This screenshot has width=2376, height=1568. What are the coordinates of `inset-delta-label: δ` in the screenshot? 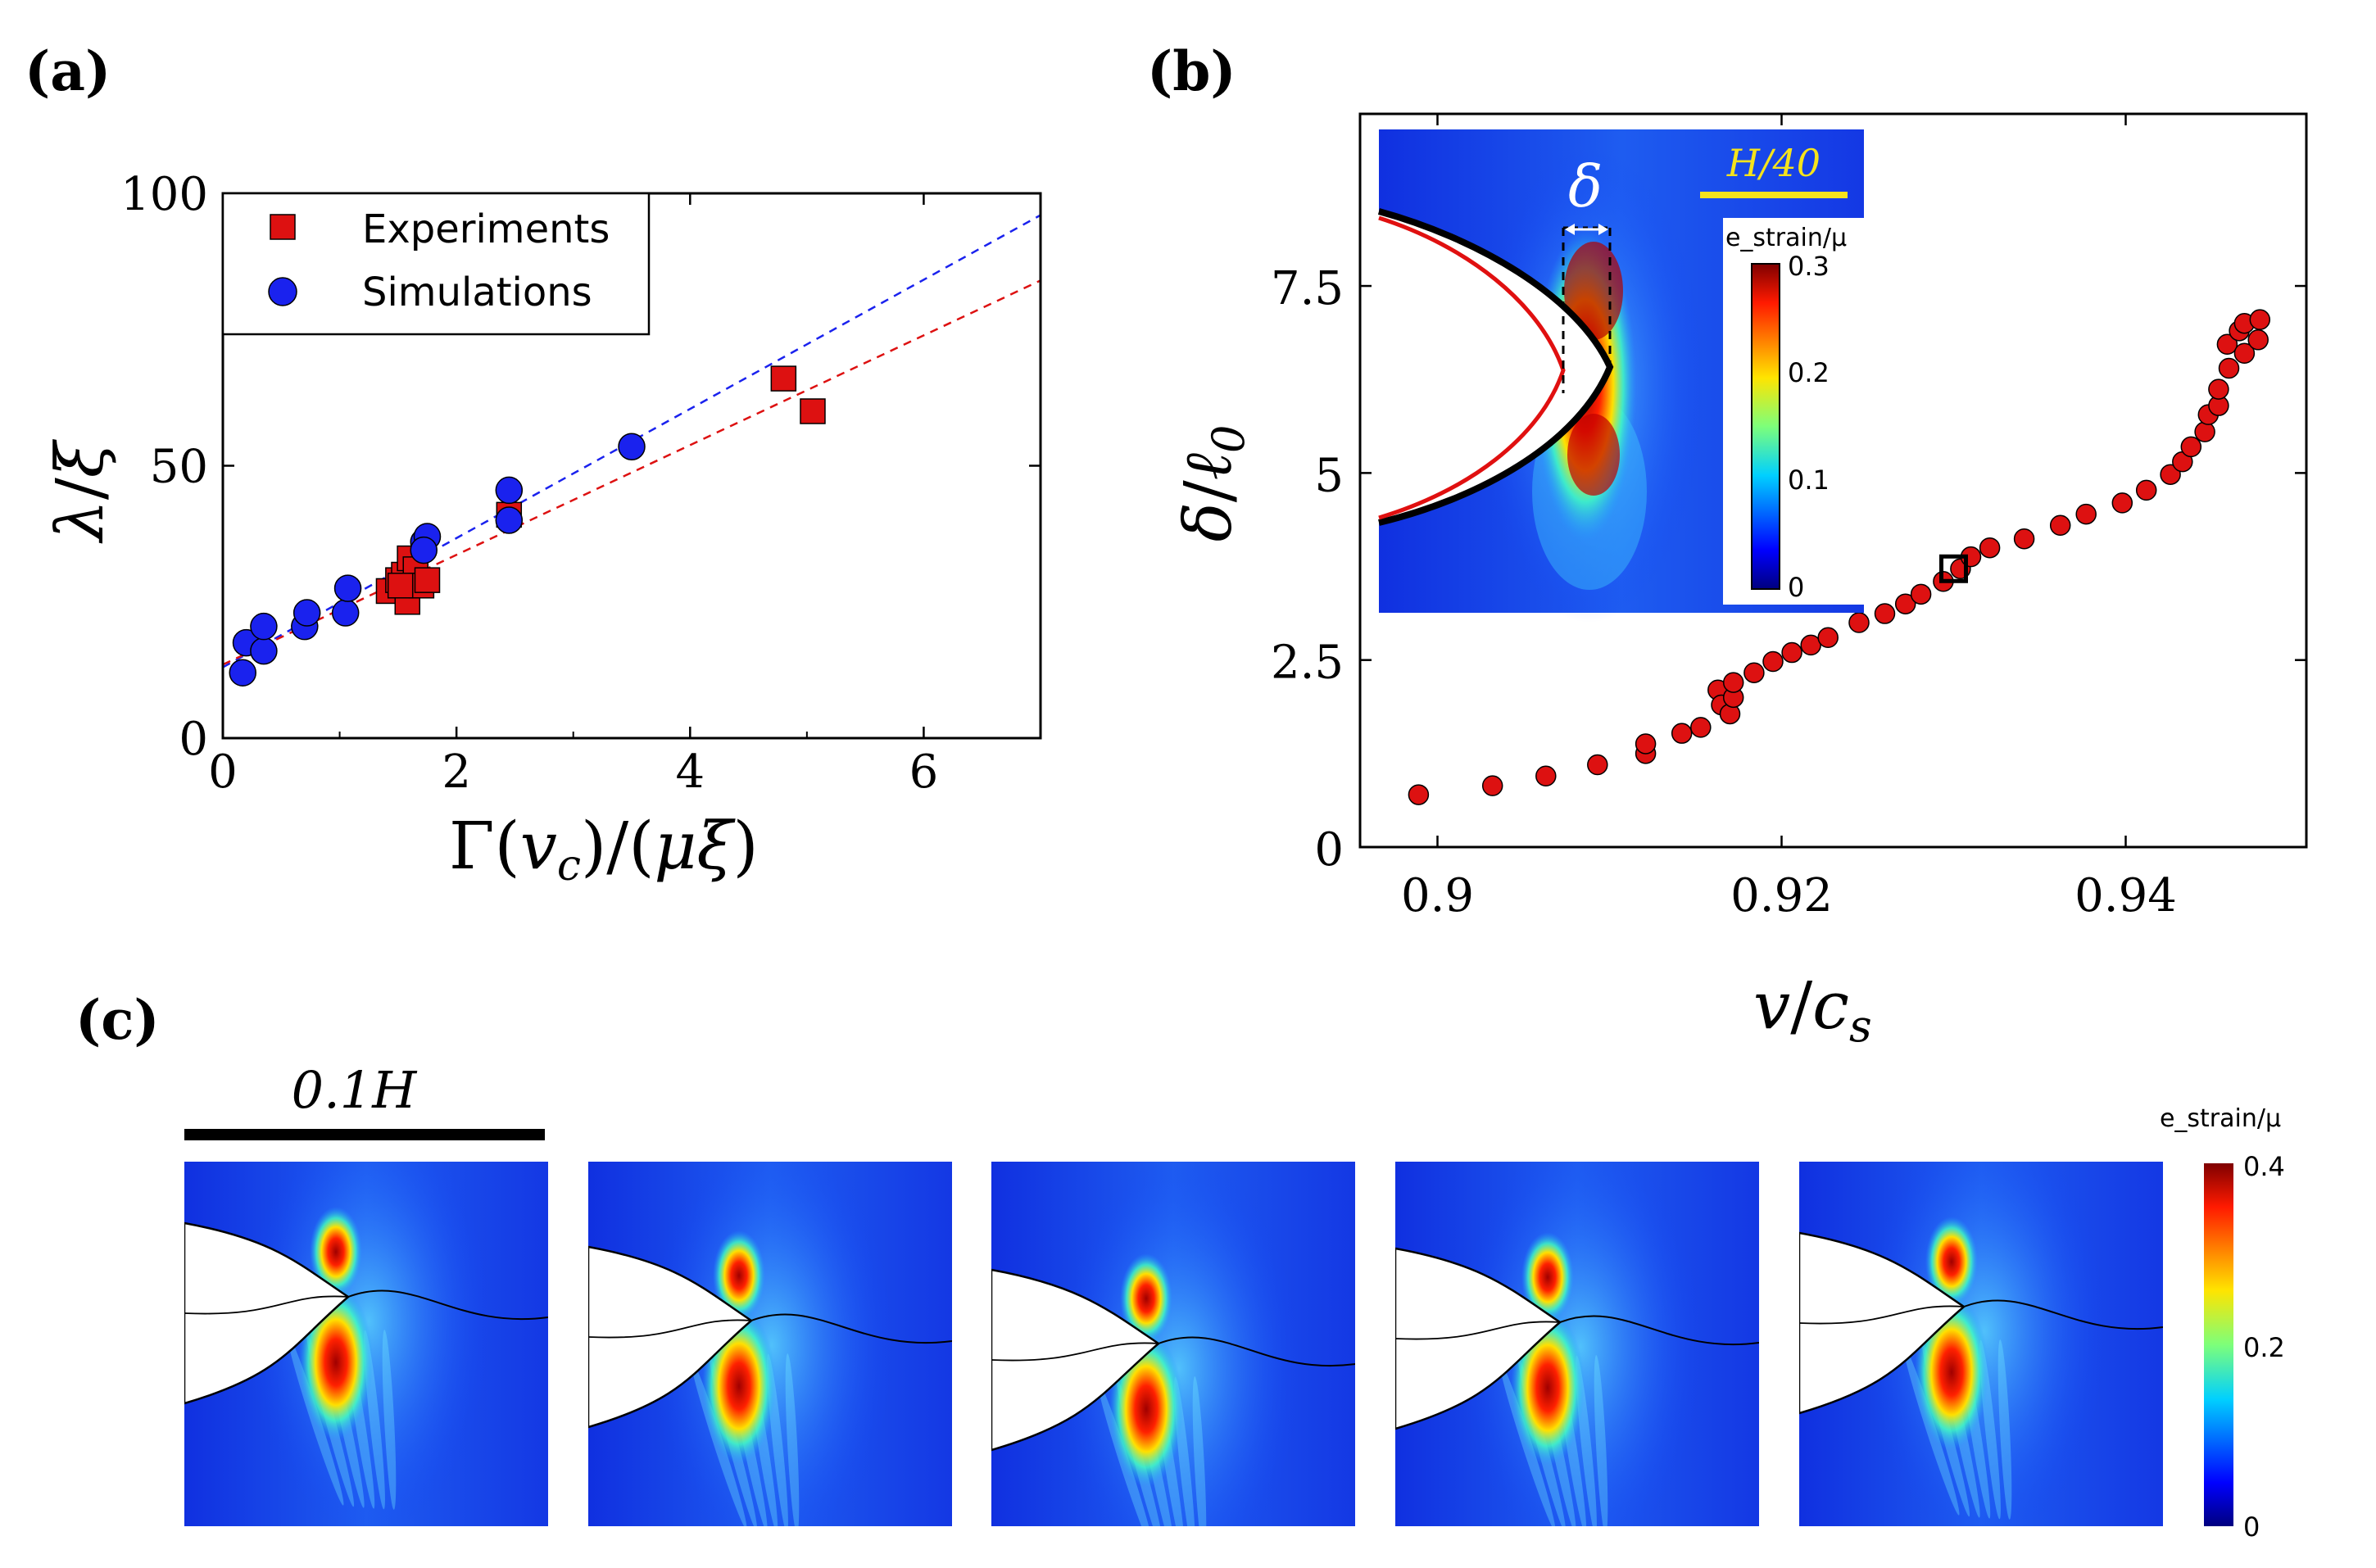 It's located at (1586, 186).